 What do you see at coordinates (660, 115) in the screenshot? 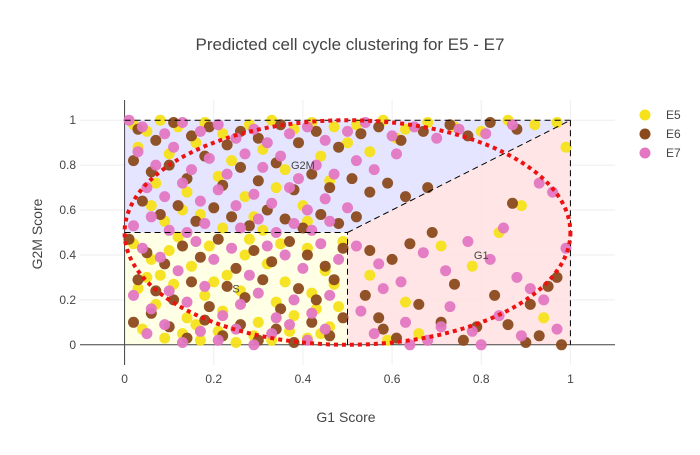
I see `legend-item-e5: E5` at bounding box center [660, 115].